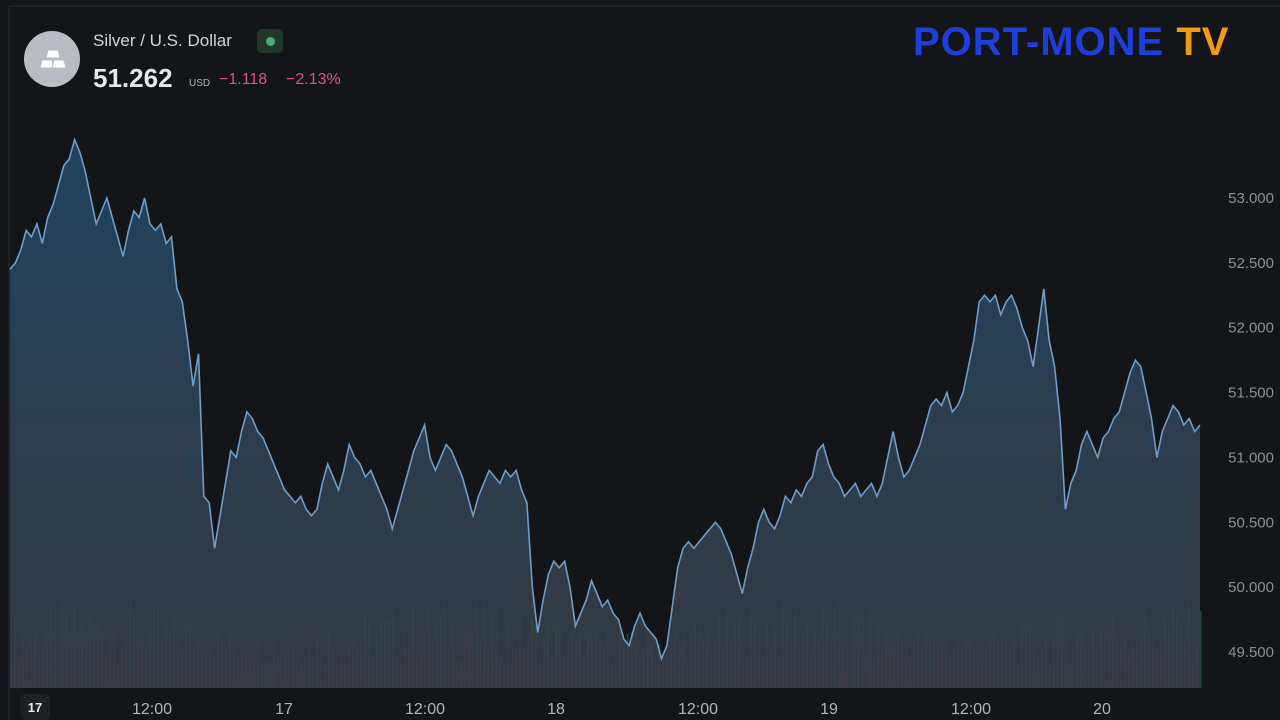 Image resolution: width=1280 pixels, height=720 pixels. I want to click on x-tick-label: 17, so click(284, 709).